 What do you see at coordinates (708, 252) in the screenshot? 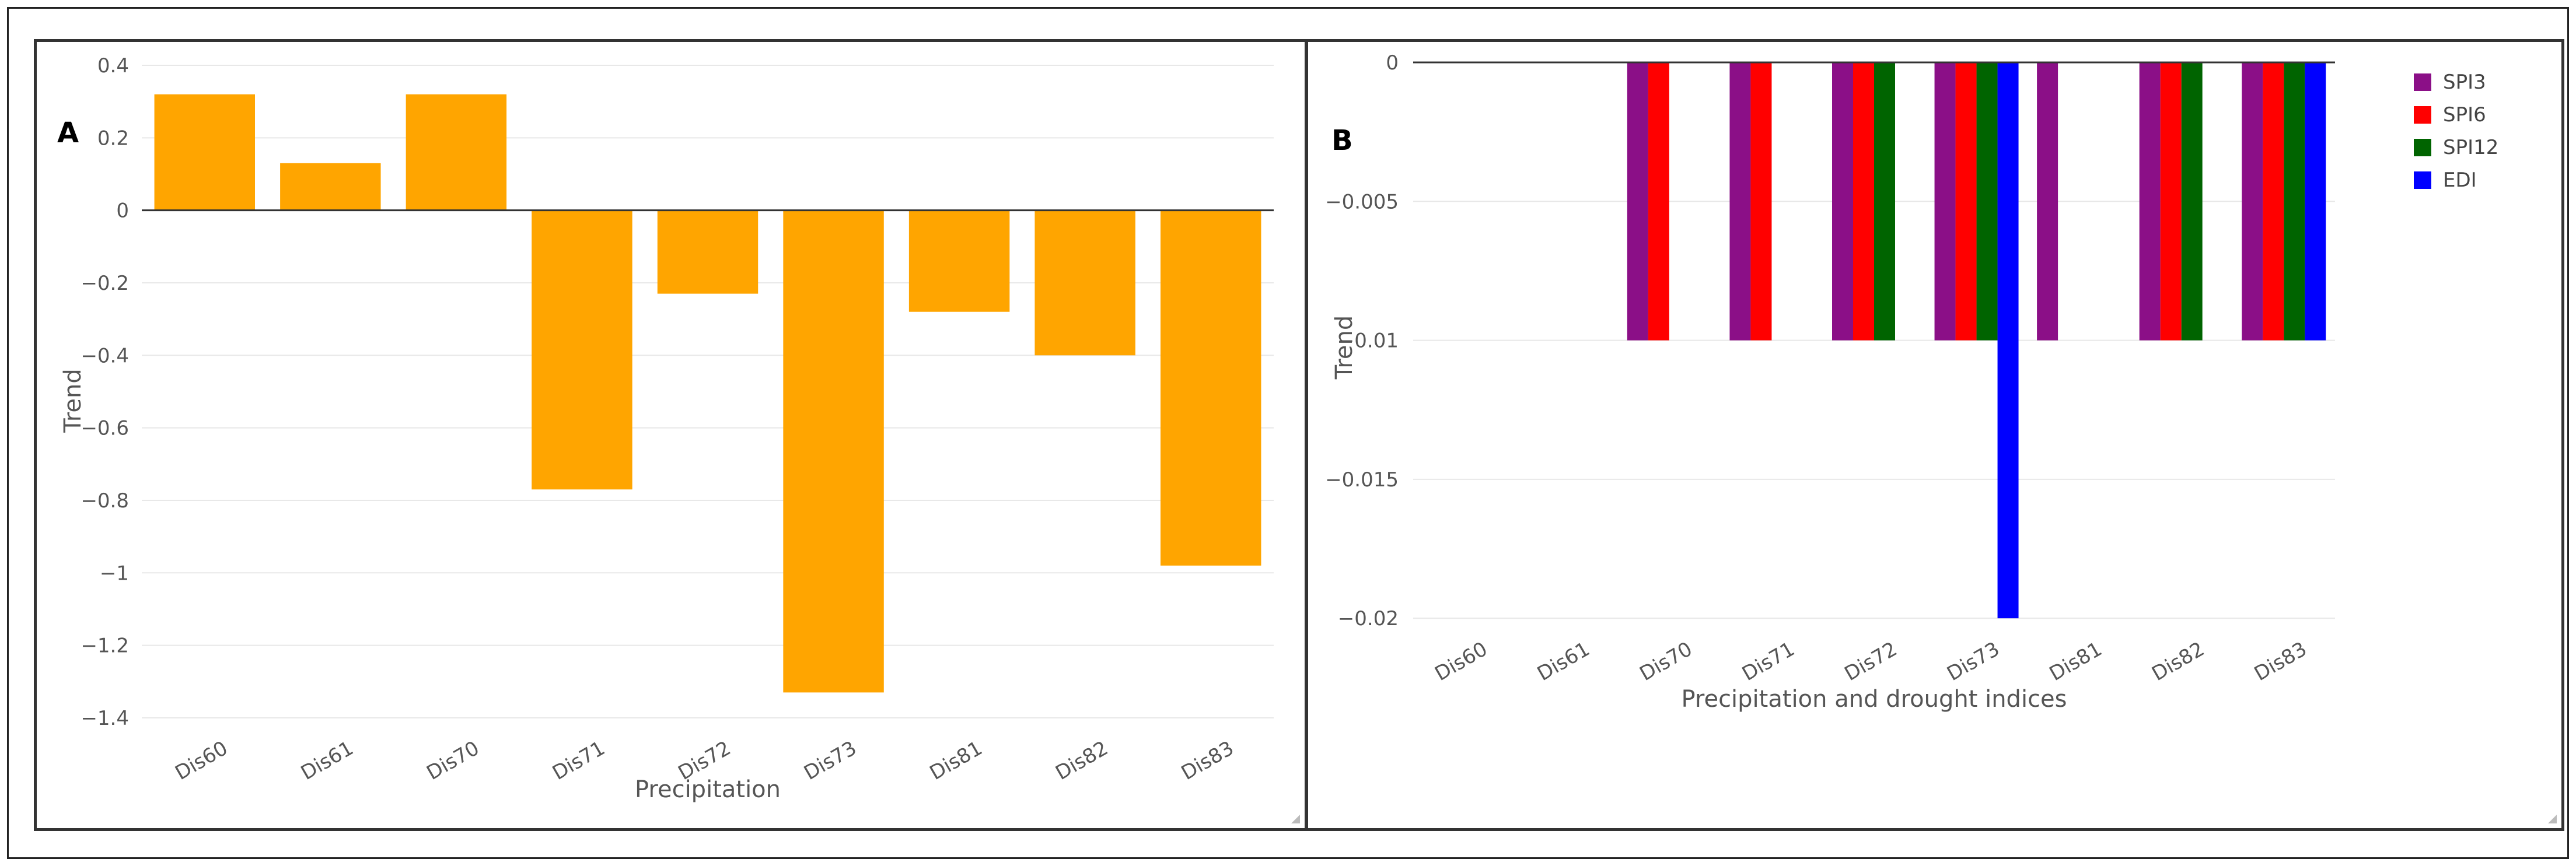
I see `bar-dis72` at bounding box center [708, 252].